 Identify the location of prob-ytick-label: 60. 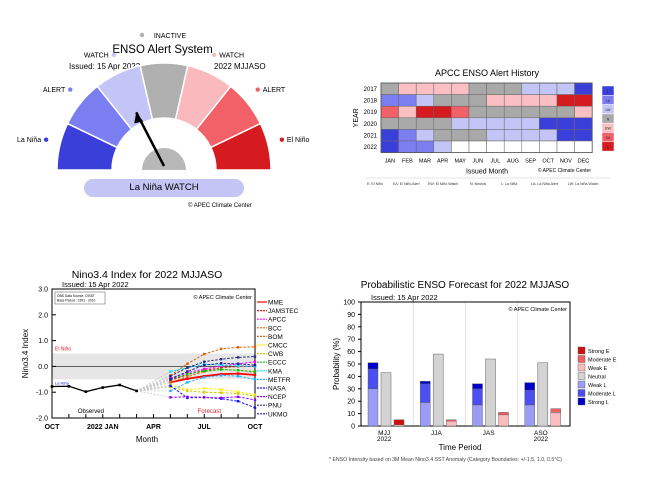
(351, 352).